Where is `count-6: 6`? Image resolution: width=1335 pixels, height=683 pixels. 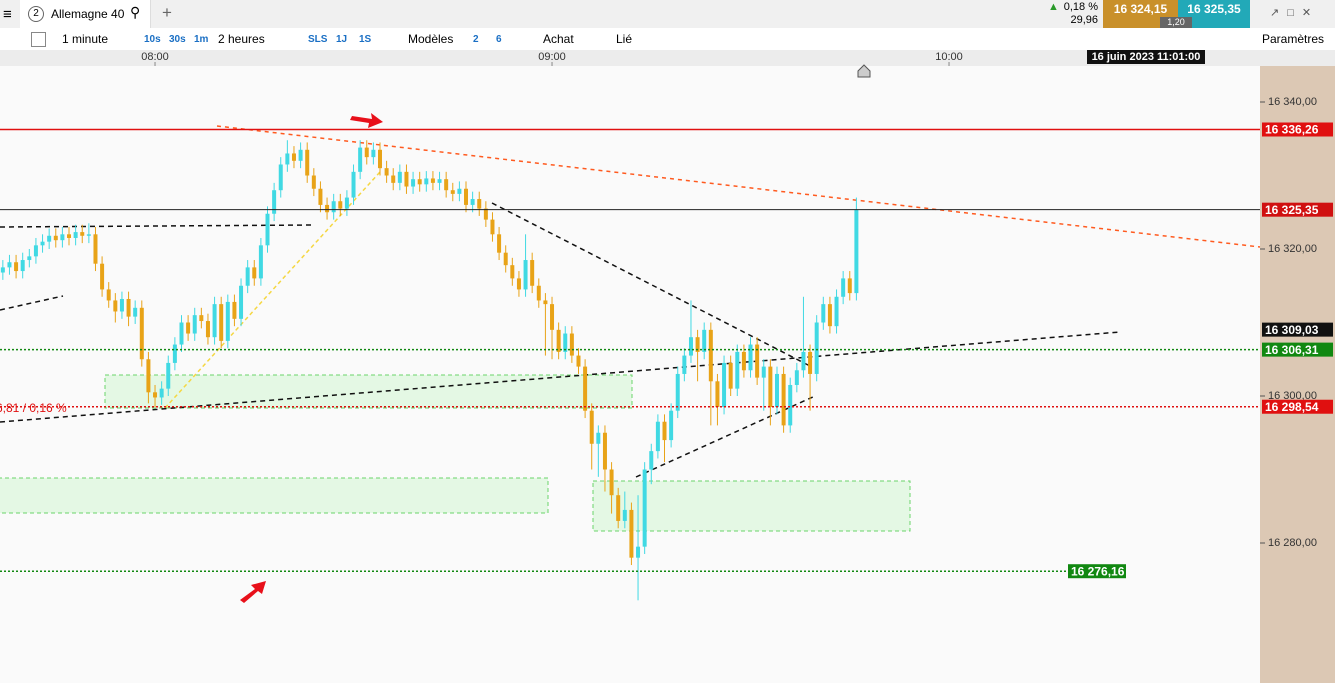
count-6: 6 is located at coordinates (499, 39).